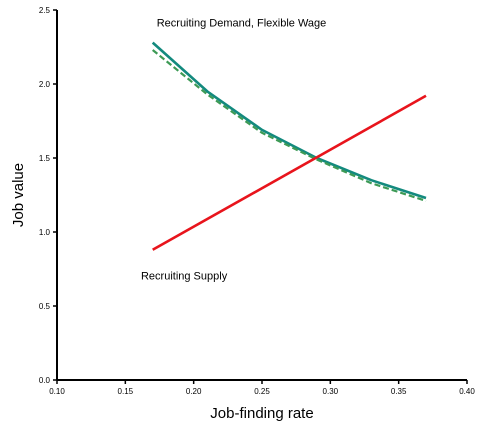  Describe the element at coordinates (331, 391) in the screenshot. I see `x-tick-label: 0.30` at that location.